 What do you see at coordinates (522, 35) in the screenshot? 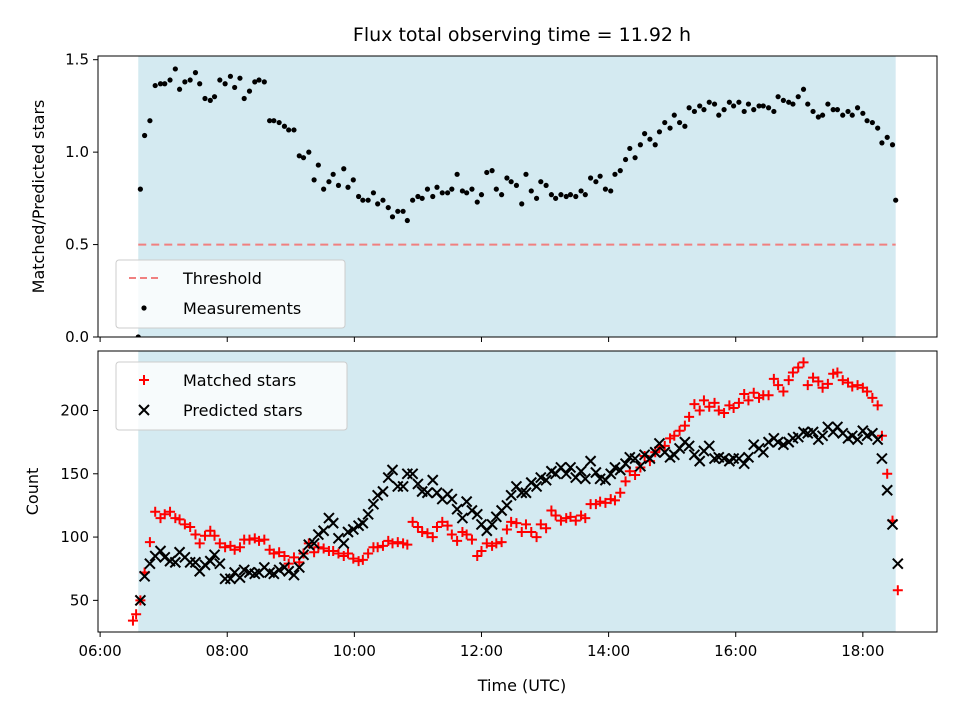
I see `chart-title: Flux total observing time = 11.92 h` at bounding box center [522, 35].